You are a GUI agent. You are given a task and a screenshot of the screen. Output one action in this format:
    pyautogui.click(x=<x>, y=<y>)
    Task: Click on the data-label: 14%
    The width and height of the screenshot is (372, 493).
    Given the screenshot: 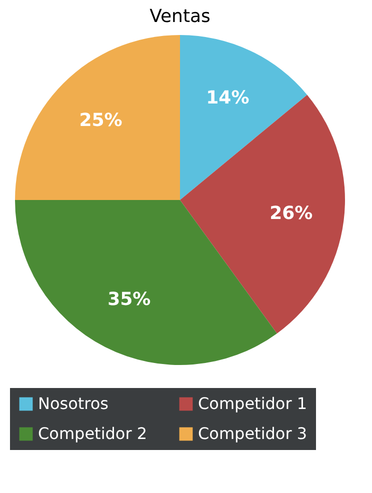 What is the action you would take?
    pyautogui.click(x=228, y=98)
    